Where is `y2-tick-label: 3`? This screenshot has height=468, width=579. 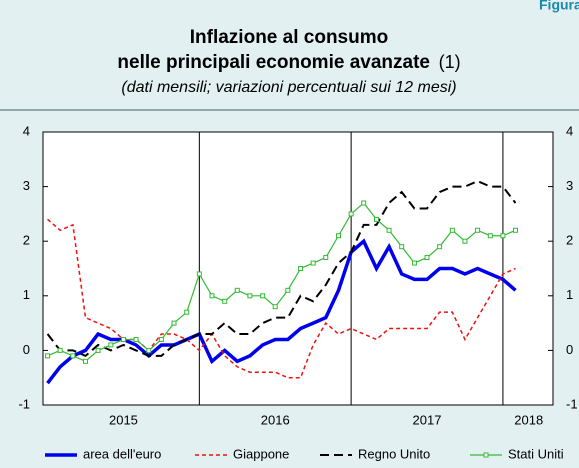 y2-tick-label: 3 is located at coordinates (569, 185).